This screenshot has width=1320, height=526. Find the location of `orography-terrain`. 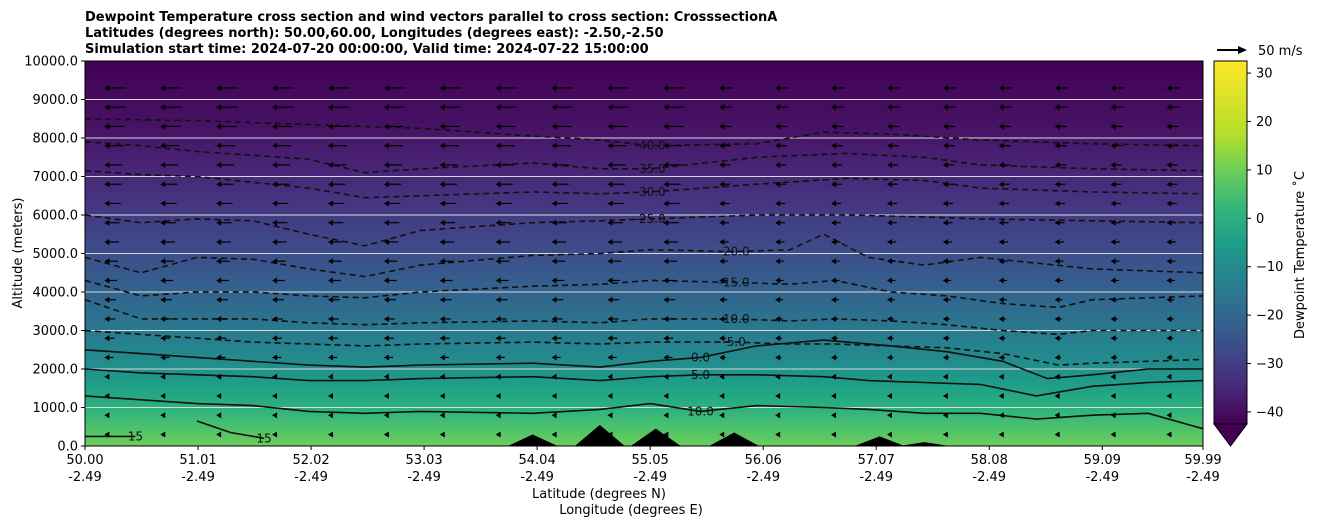

orography-terrain is located at coordinates (640, 435).